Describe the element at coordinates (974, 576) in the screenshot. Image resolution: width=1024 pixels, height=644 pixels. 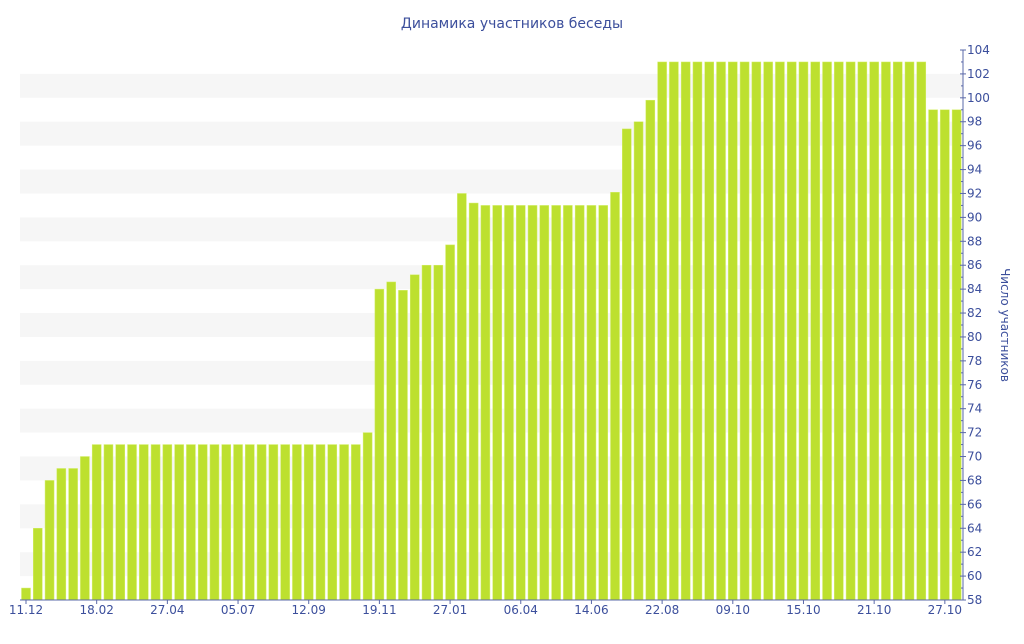
I see `y-tick-label: 60` at that location.